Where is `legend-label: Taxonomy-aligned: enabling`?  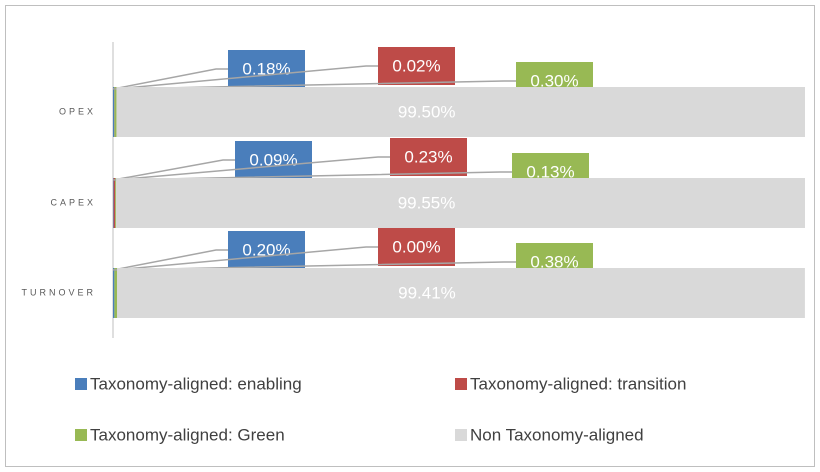 legend-label: Taxonomy-aligned: enabling is located at coordinates (196, 383).